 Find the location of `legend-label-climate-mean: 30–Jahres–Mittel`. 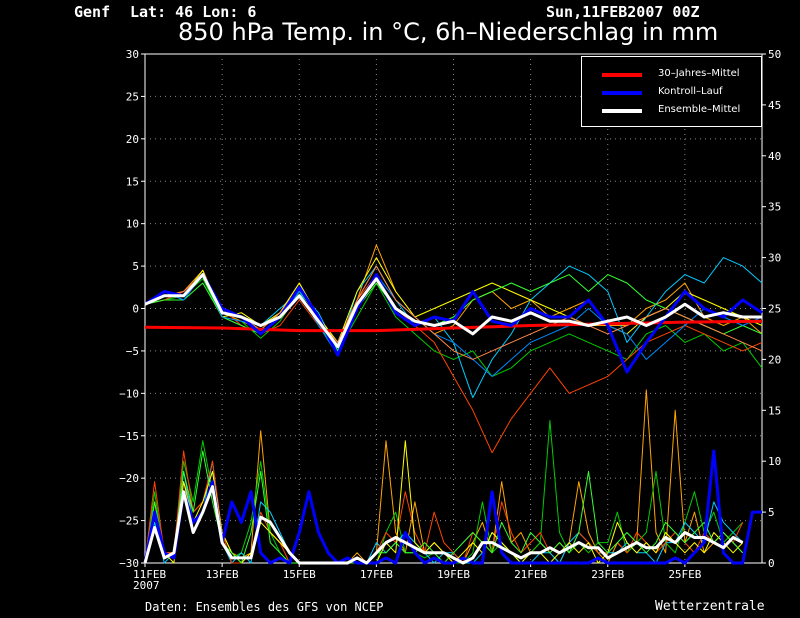

legend-label-climate-mean: 30–Jahres–Mittel is located at coordinates (699, 73).